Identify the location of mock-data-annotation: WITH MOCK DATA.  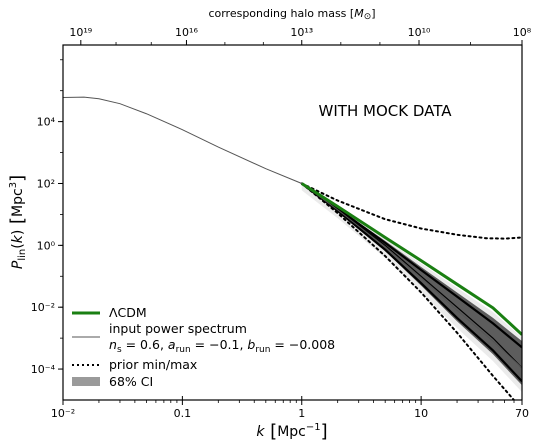
(386, 111).